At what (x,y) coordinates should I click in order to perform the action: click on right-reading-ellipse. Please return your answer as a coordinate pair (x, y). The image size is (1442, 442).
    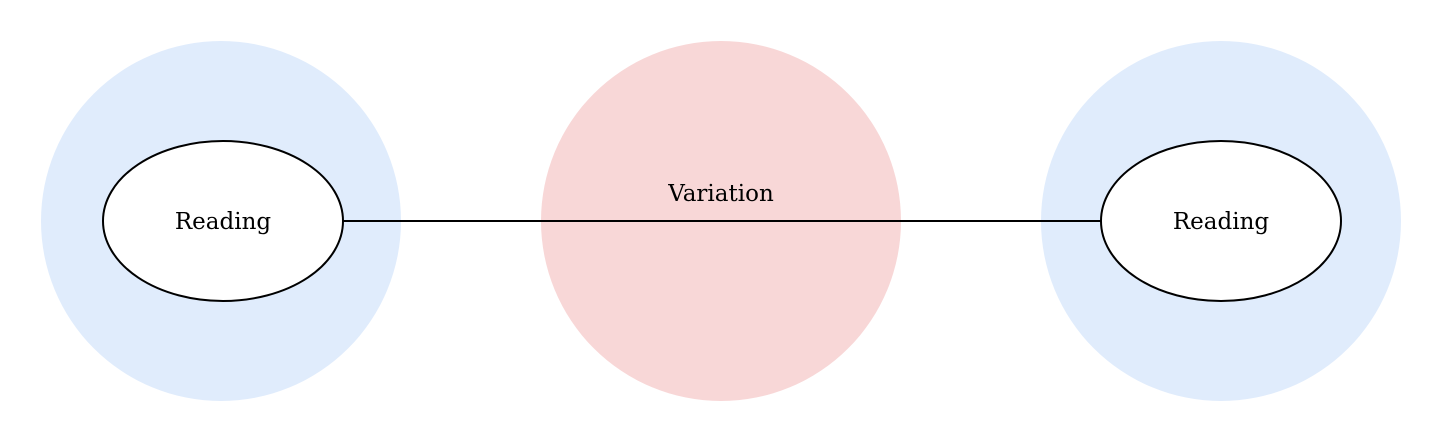
    Looking at the image, I should click on (1221, 221).